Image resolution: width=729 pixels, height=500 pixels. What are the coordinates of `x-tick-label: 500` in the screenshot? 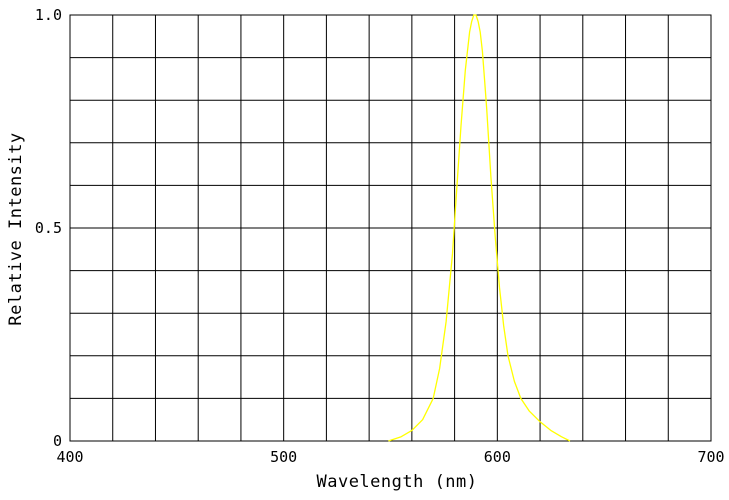 It's located at (283, 457).